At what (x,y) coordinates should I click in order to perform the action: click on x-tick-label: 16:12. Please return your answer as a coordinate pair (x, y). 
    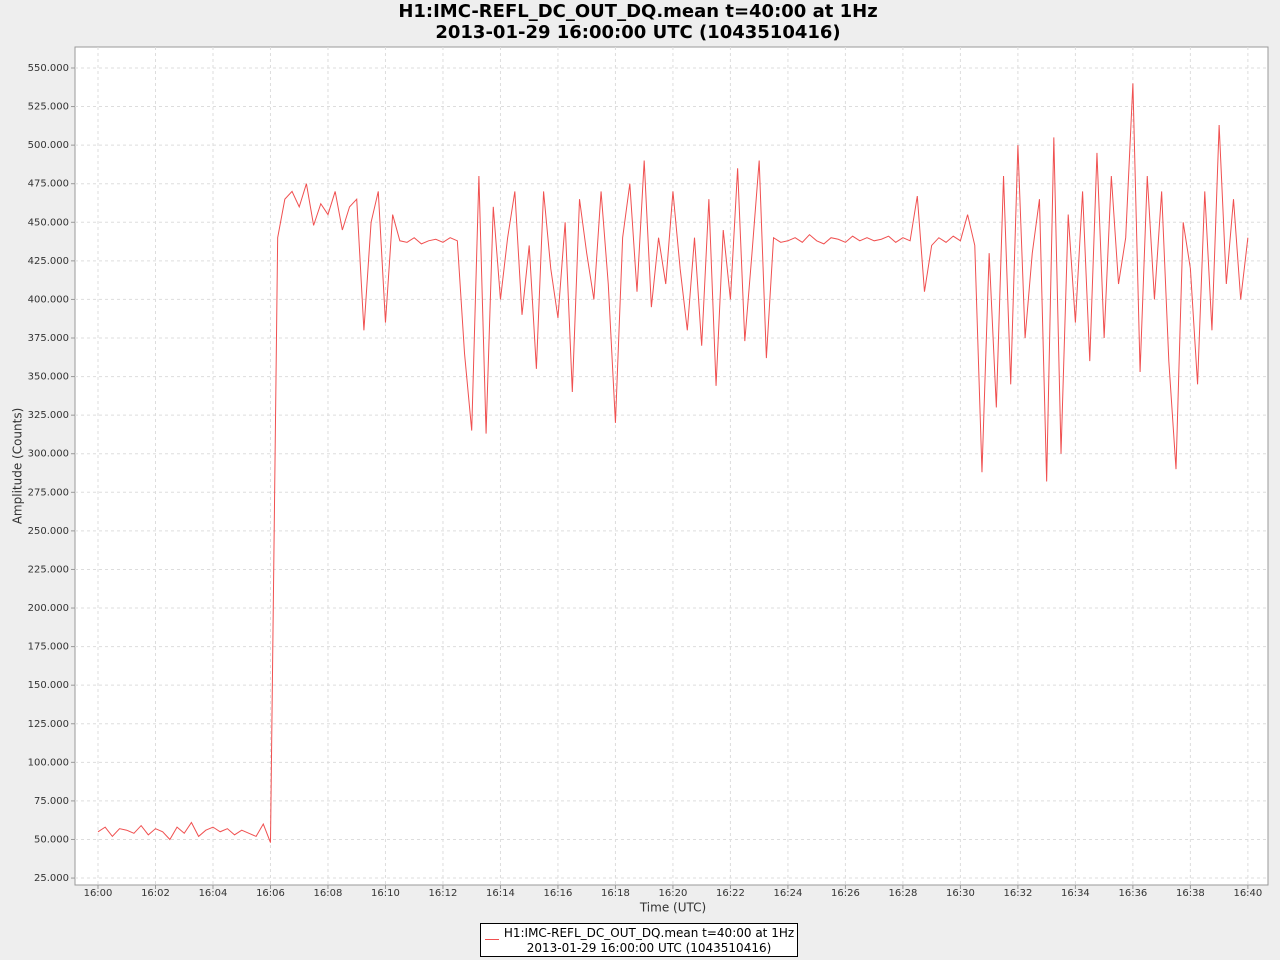
    Looking at the image, I should click on (443, 893).